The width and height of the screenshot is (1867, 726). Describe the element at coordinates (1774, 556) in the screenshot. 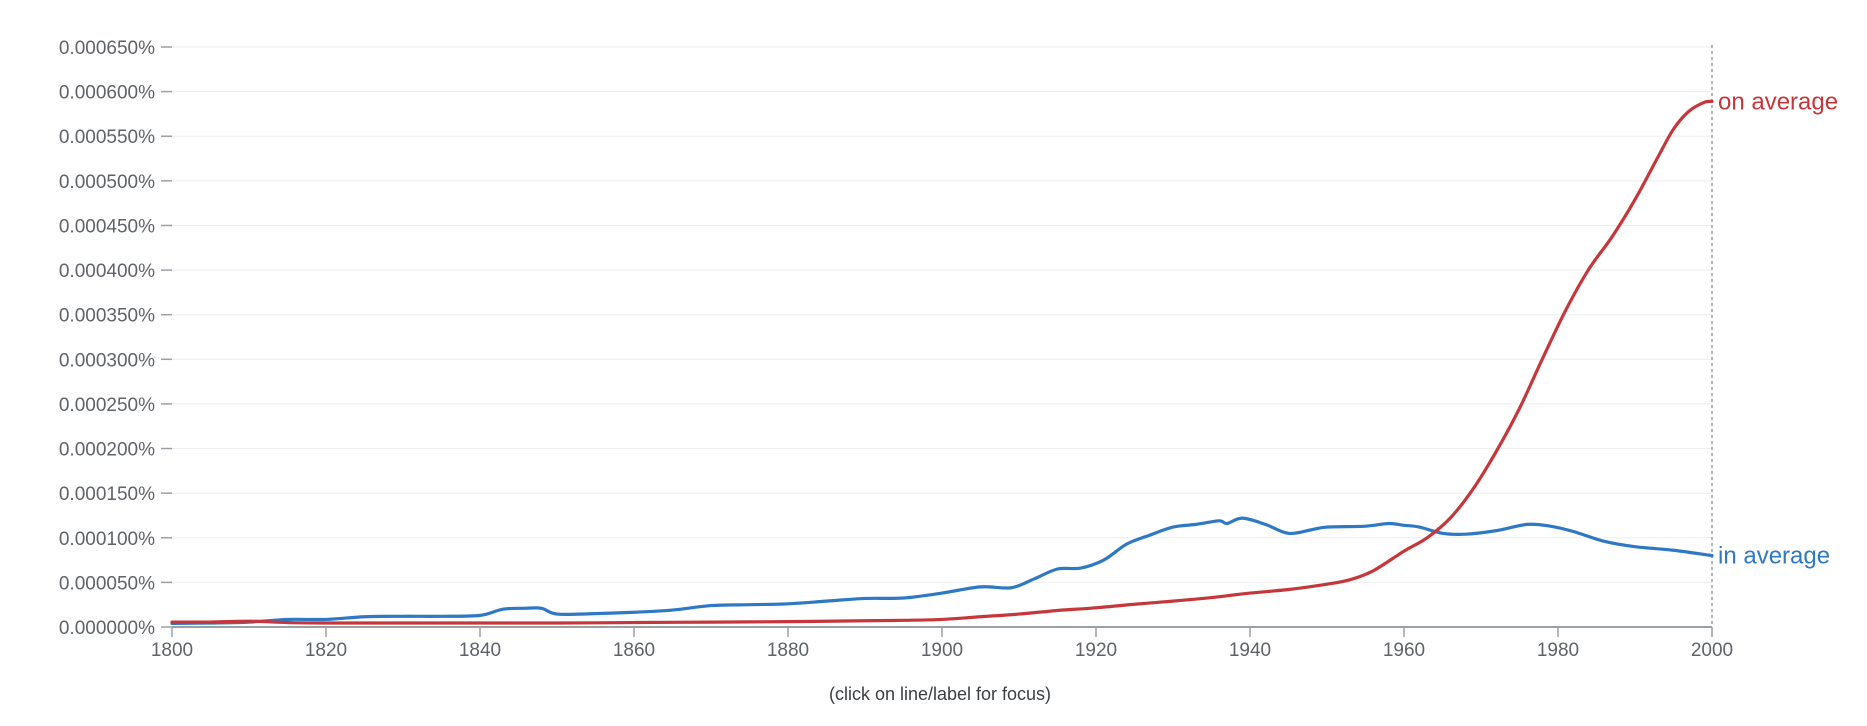

I see `series-label-in-average: in average` at that location.